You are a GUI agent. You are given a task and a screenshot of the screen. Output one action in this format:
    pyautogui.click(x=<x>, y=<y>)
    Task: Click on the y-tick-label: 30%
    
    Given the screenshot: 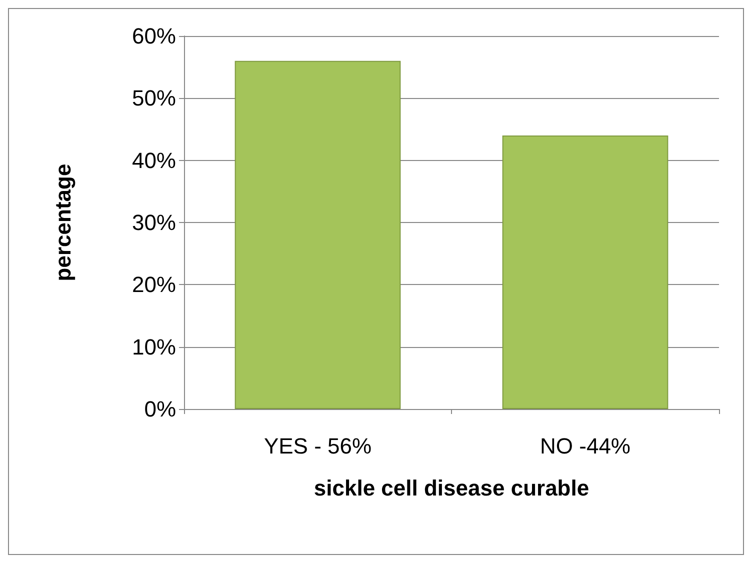 What is the action you would take?
    pyautogui.click(x=154, y=222)
    